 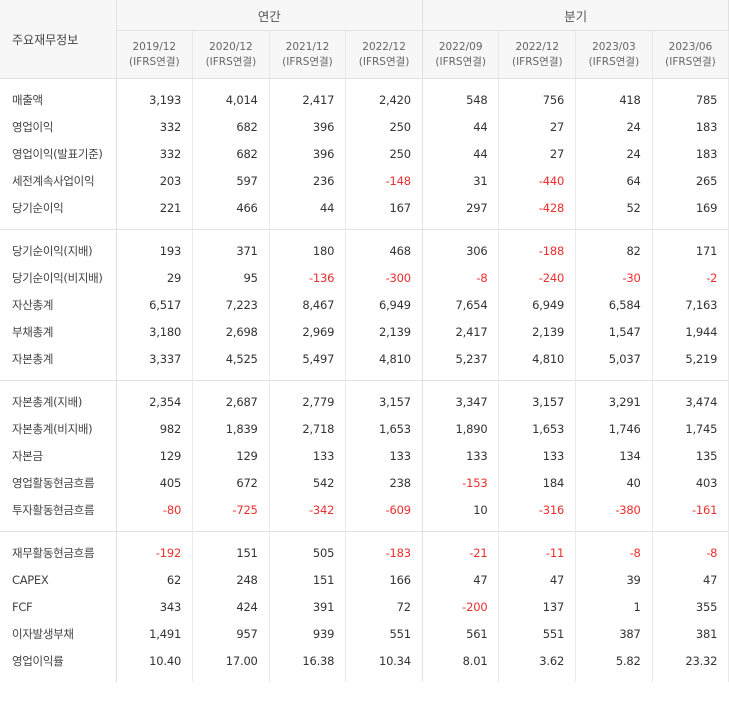 I want to click on table-row: 재무활동현금흐름 -192 151 505 -183 -21 -11 -8 -8, so click(x=364, y=553).